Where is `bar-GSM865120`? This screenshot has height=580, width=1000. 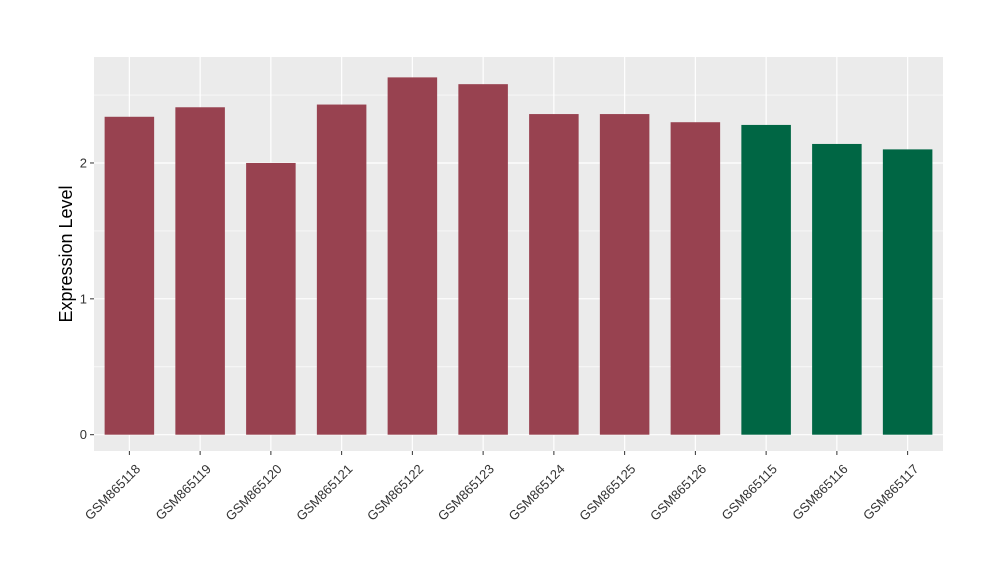 bar-GSM865120 is located at coordinates (271, 298).